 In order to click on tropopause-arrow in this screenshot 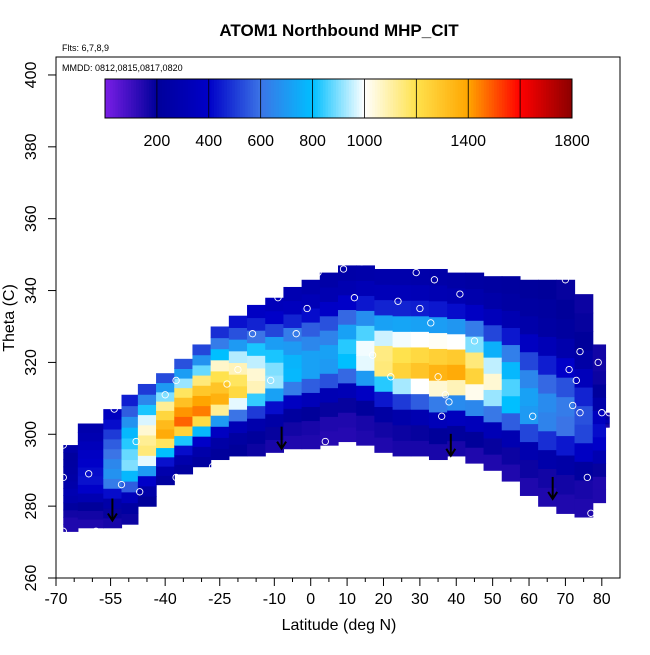, I will do `click(451, 445)`.